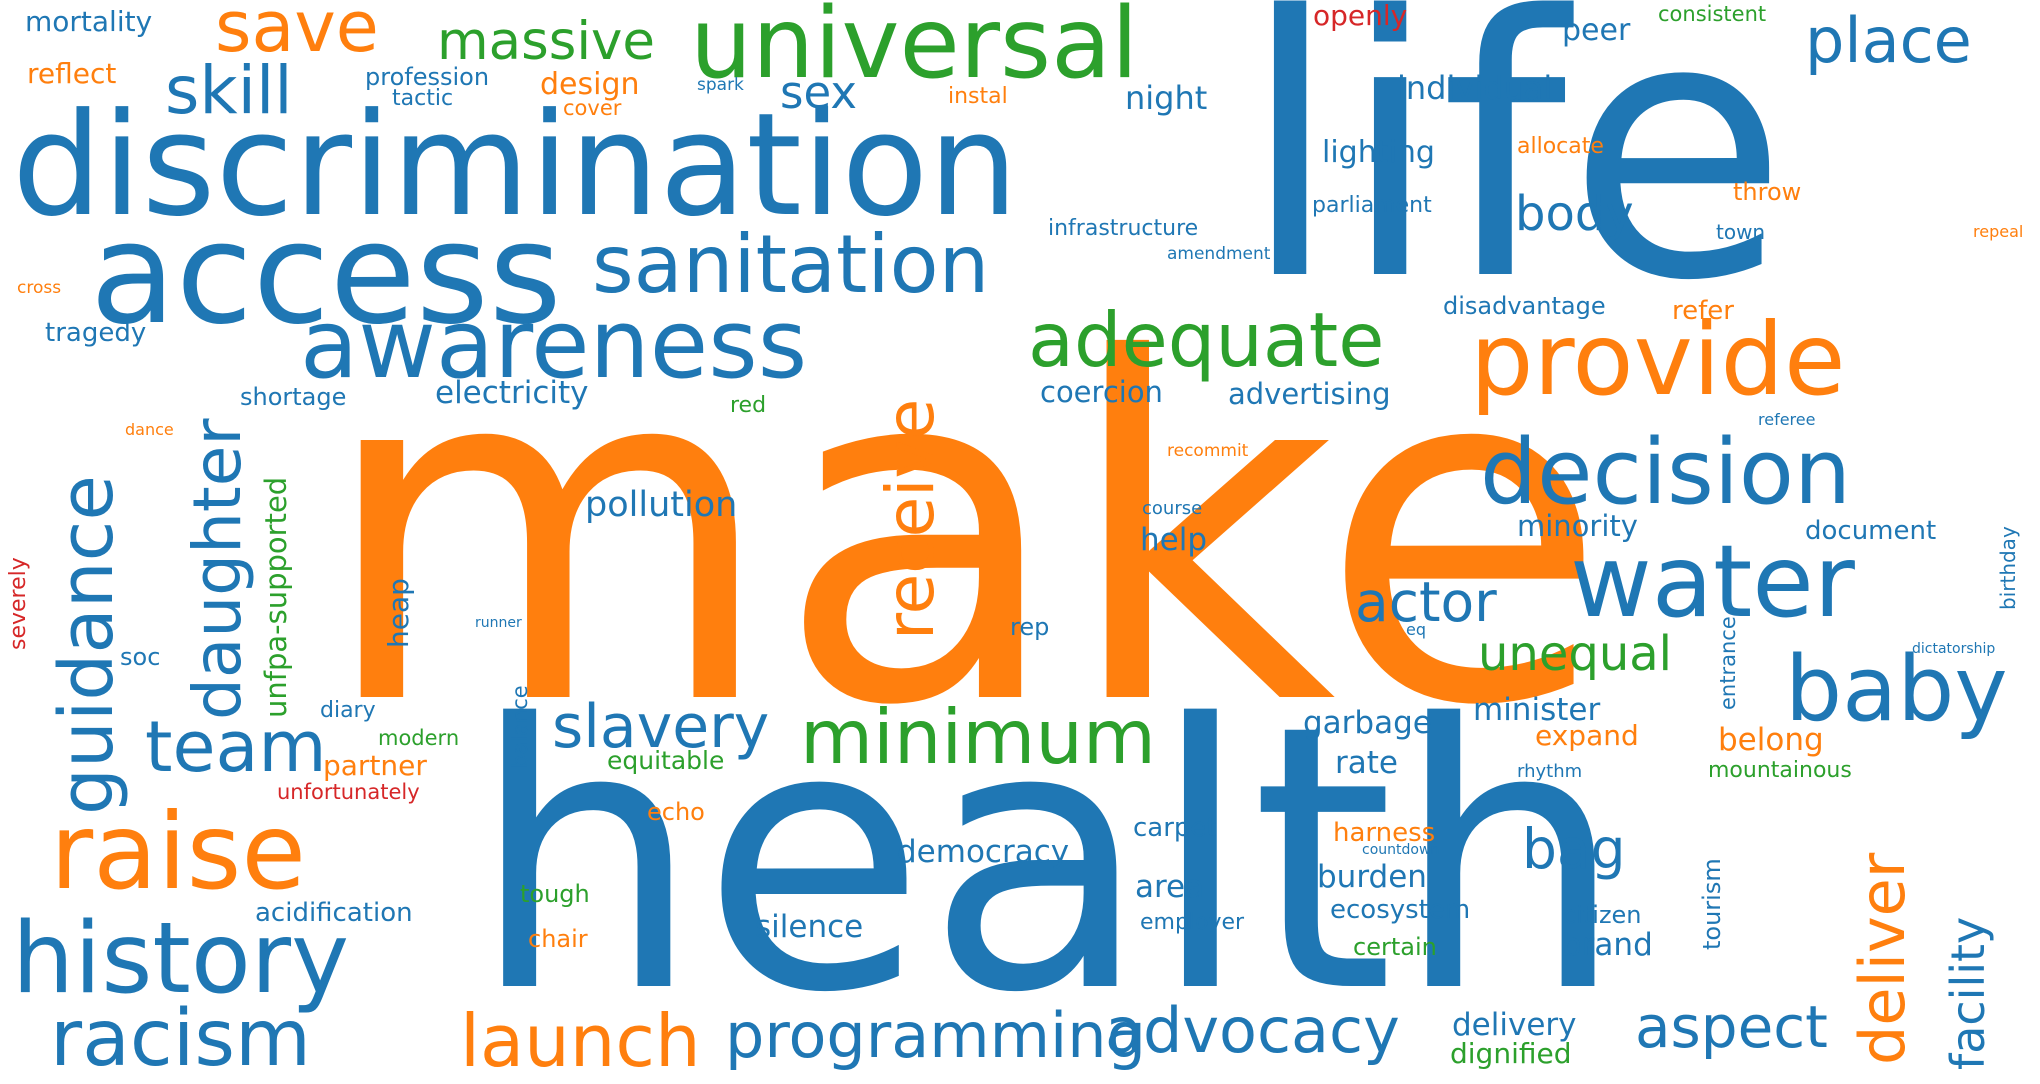 The width and height of the screenshot is (2040, 1084). What do you see at coordinates (720, 85) in the screenshot?
I see `word-spark: spark` at bounding box center [720, 85].